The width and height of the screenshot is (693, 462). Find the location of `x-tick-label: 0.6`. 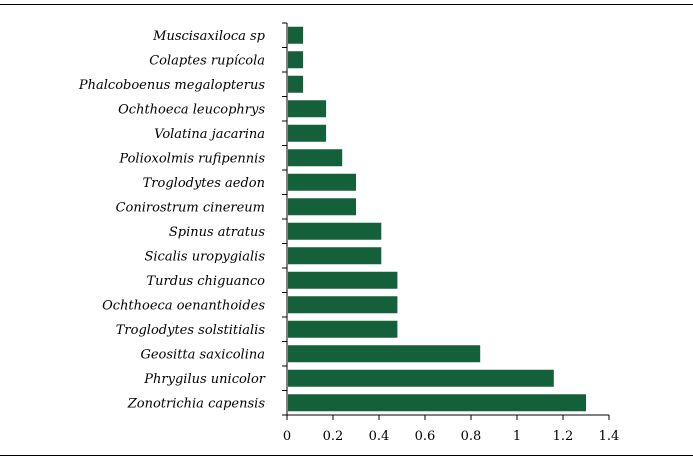

x-tick-label: 0.6 is located at coordinates (425, 436).